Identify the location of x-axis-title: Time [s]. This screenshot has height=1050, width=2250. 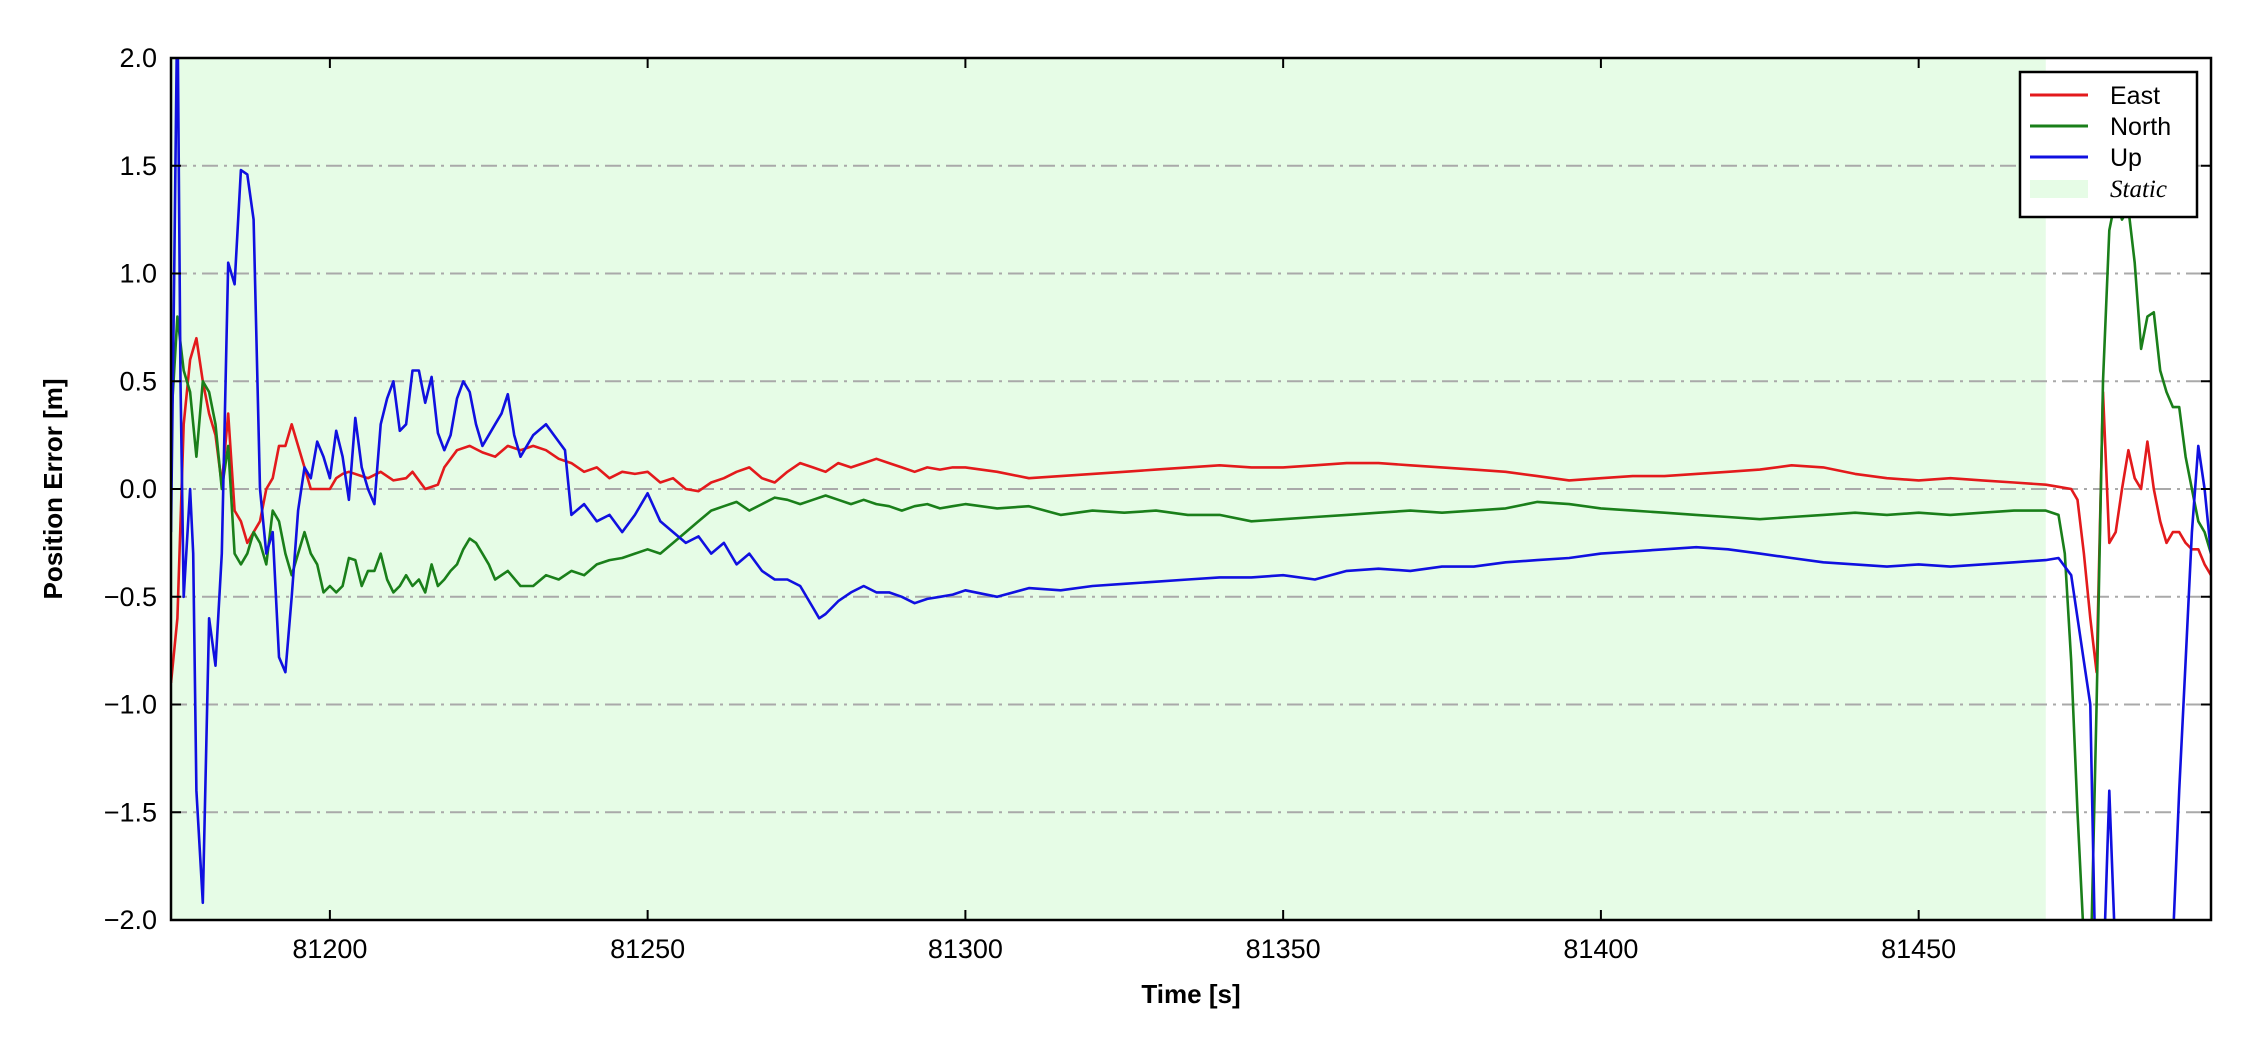
(1190, 994).